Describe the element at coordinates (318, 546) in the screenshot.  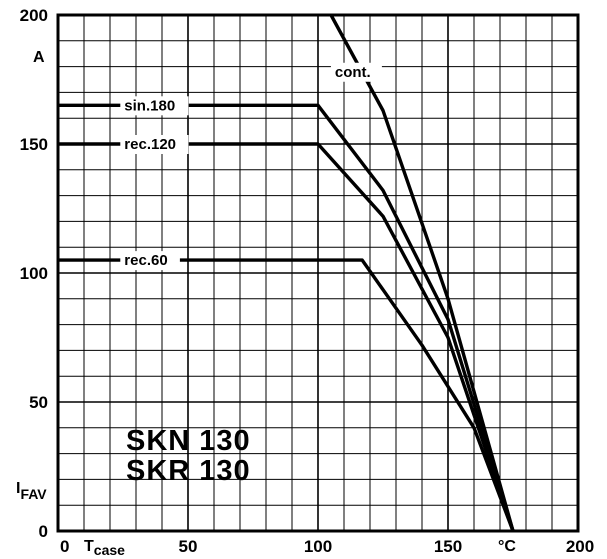
I see `x-tick-label: 100` at that location.